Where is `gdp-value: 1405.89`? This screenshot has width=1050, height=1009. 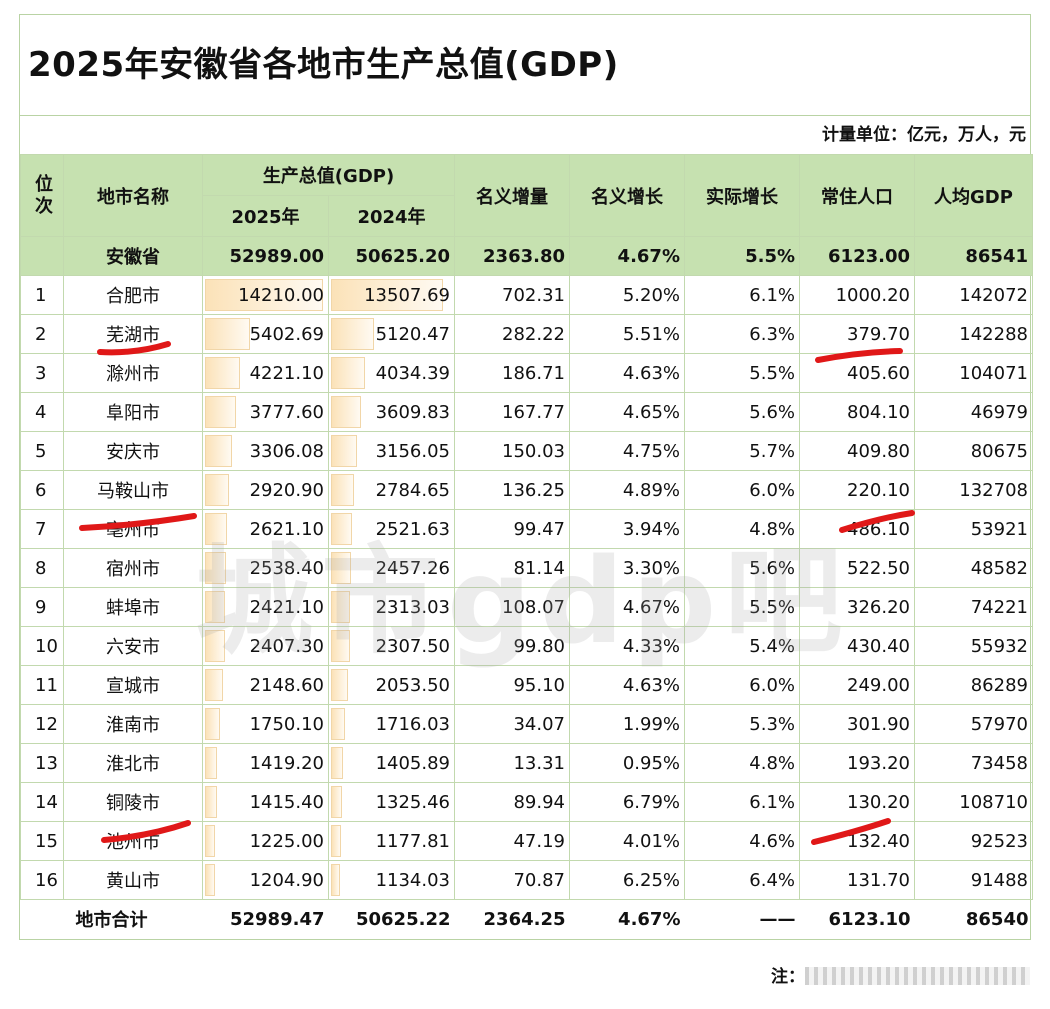 gdp-value: 1405.89 is located at coordinates (412, 763).